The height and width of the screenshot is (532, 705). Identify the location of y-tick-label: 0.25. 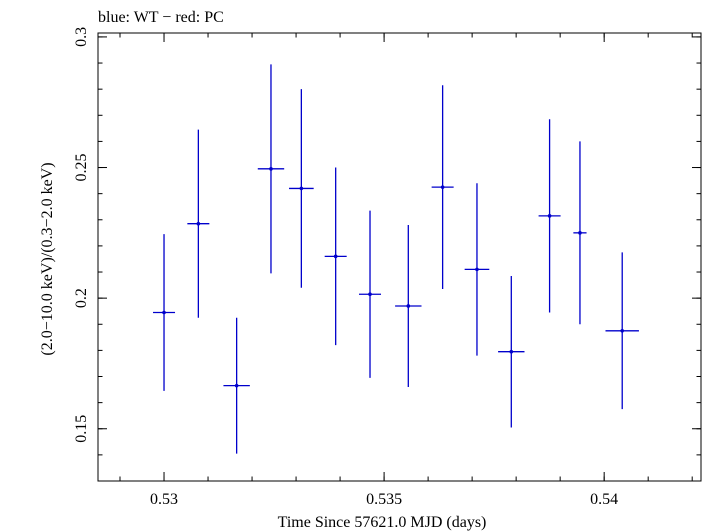
(81, 168).